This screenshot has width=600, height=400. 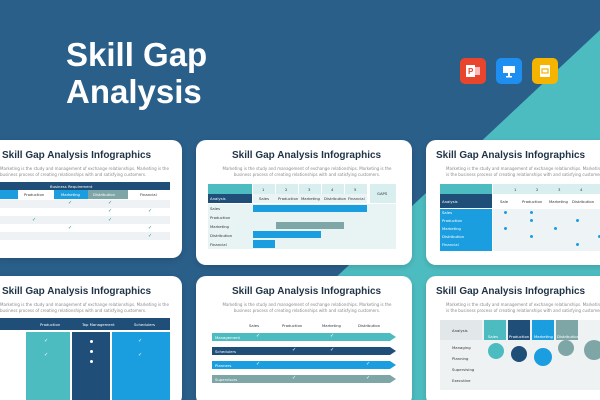 What do you see at coordinates (461, 347) in the screenshot?
I see `row-label: Managing` at bounding box center [461, 347].